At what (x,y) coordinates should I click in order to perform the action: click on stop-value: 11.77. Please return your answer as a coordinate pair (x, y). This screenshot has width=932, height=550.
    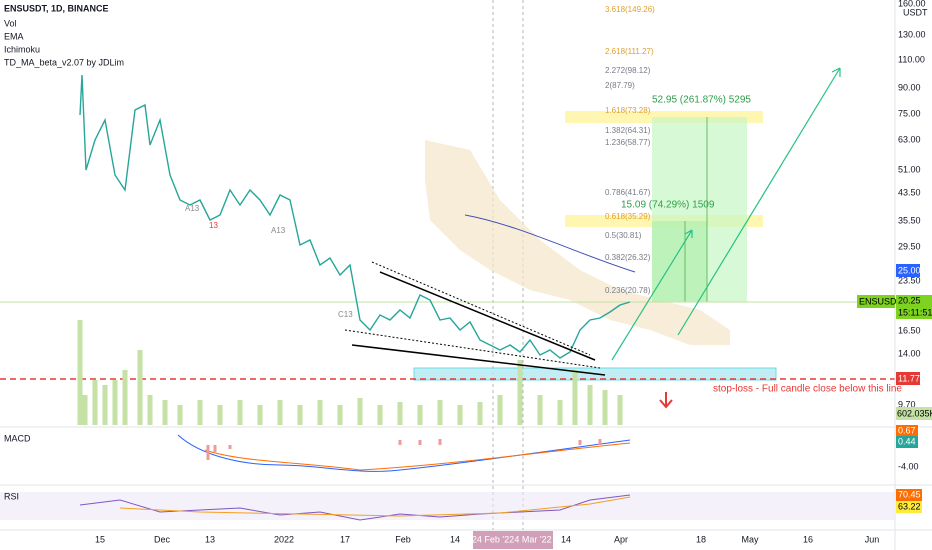
    Looking at the image, I should click on (909, 378).